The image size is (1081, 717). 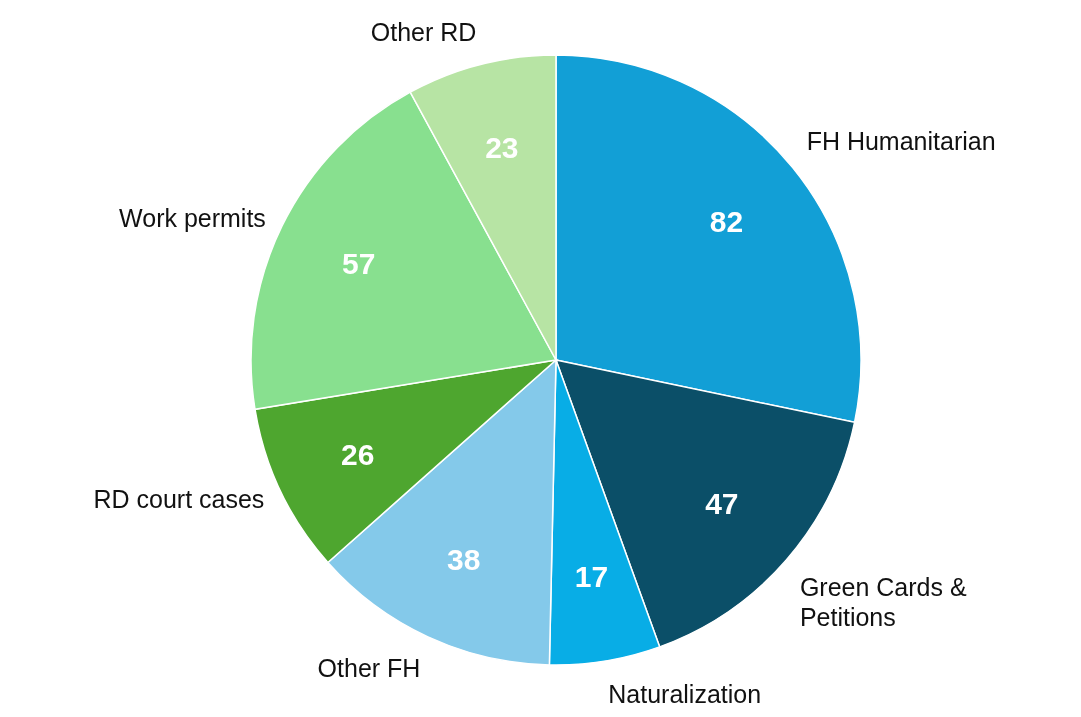 What do you see at coordinates (369, 668) in the screenshot?
I see `slice-label: Other FH` at bounding box center [369, 668].